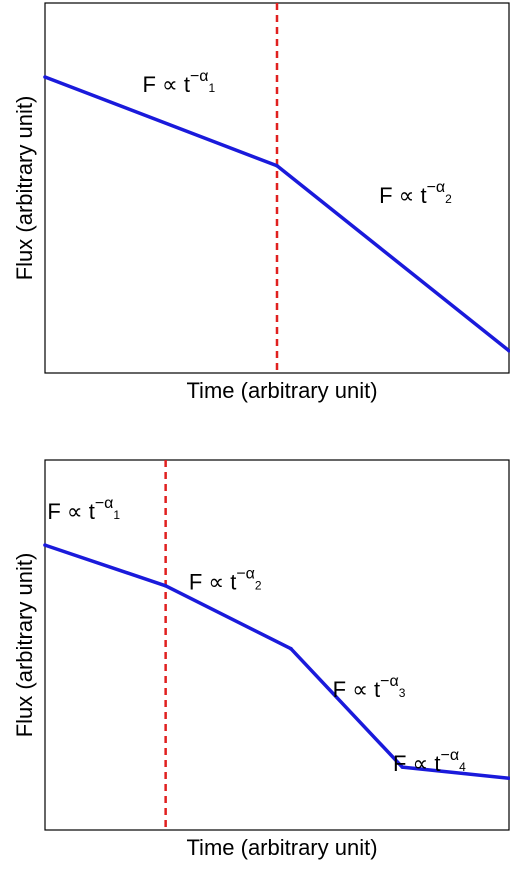 The width and height of the screenshot is (510, 869). Describe the element at coordinates (369, 687) in the screenshot. I see `power-law-annotation: F ∝ t−α3` at that location.